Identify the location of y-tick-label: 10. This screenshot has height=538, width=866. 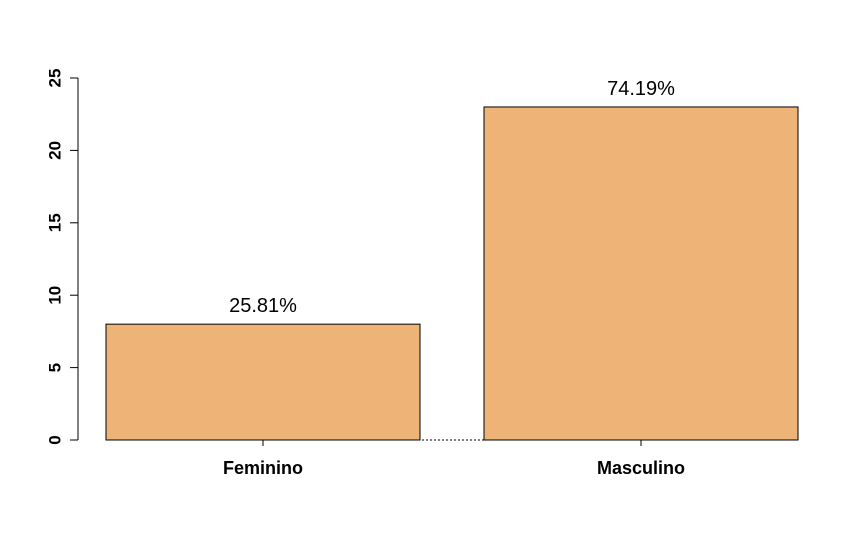
(54, 295).